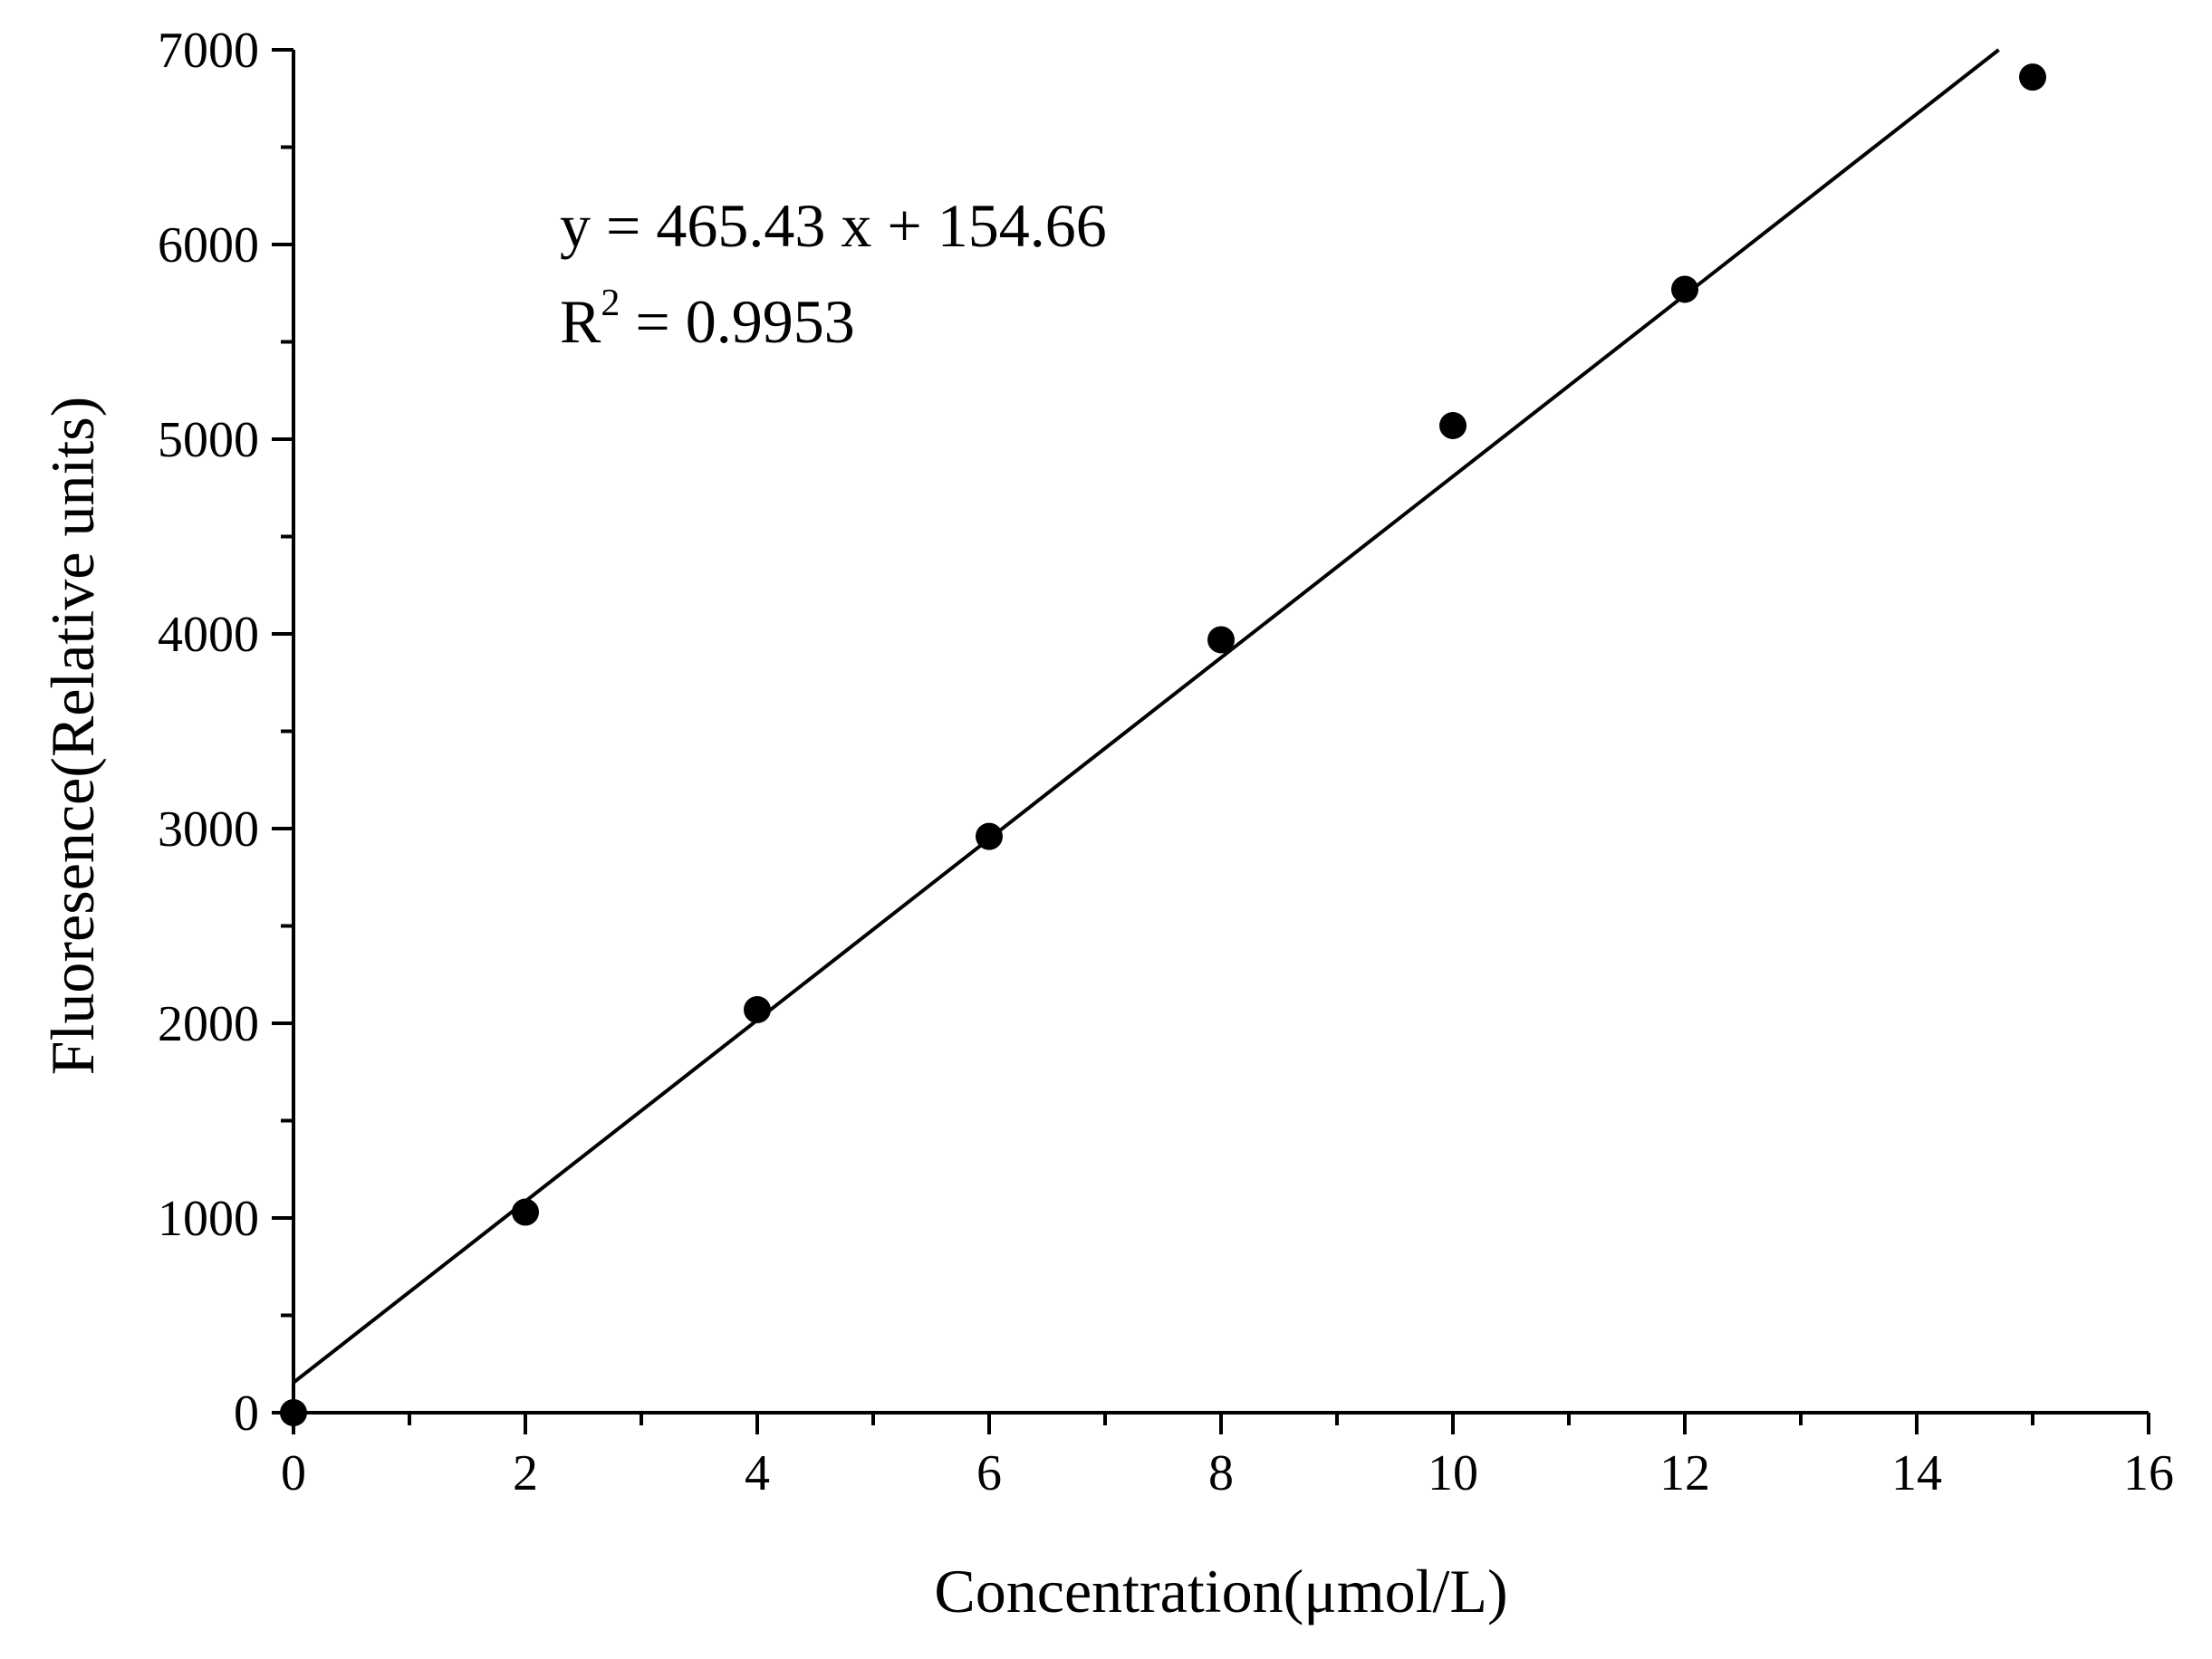 The width and height of the screenshot is (2212, 1659). I want to click on y-tick-label: 6000, so click(209, 245).